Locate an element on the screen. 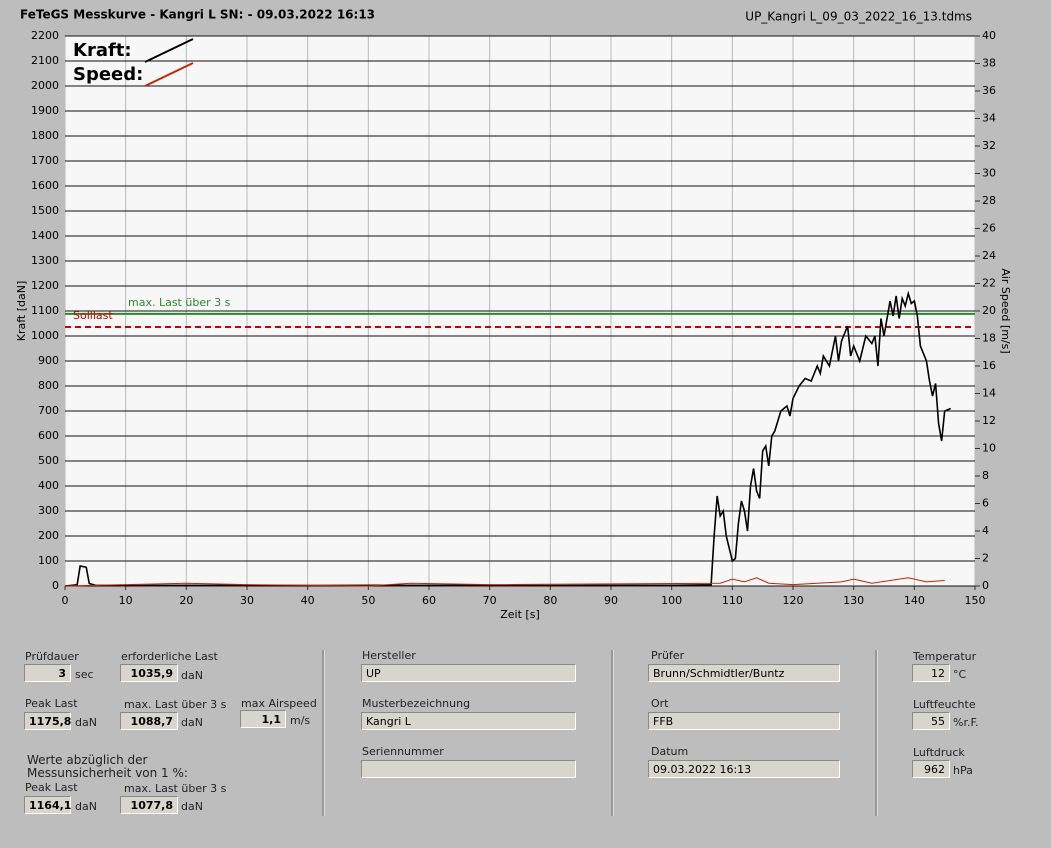 This screenshot has width=1051, height=848. y2-tick-label: 28 is located at coordinates (989, 200).